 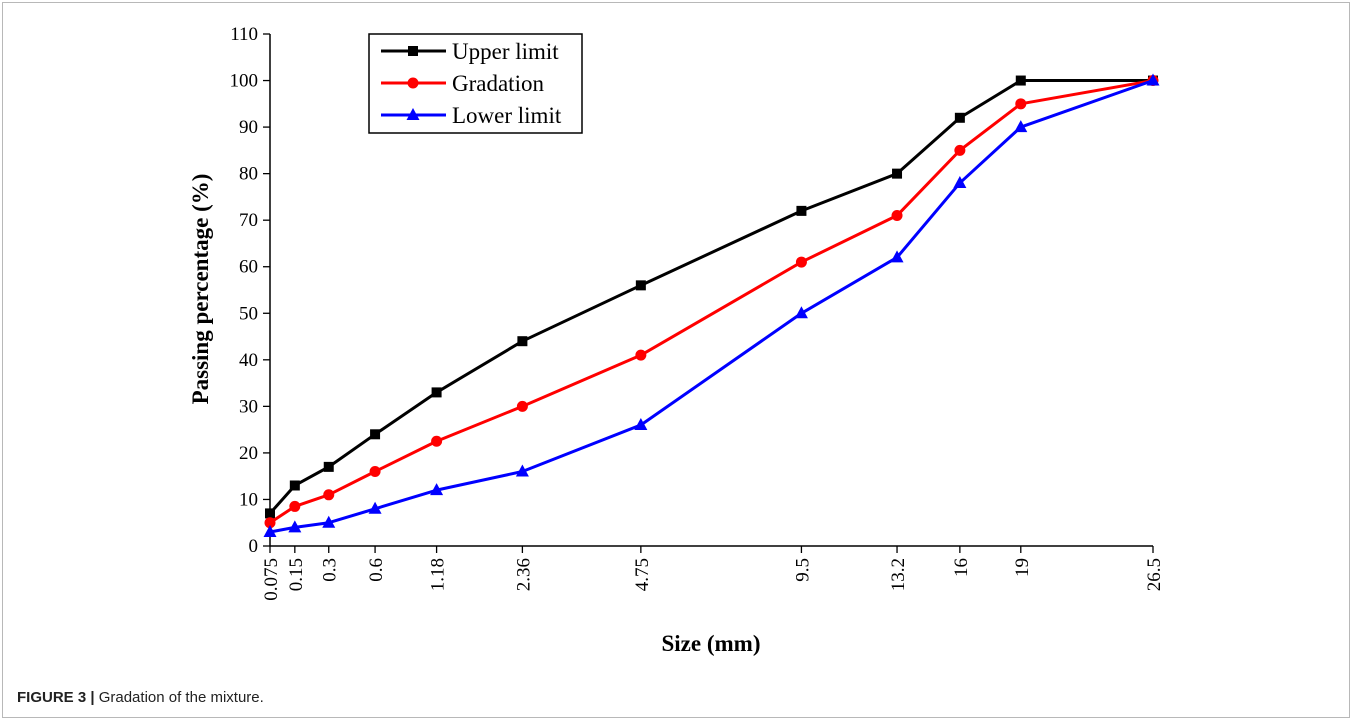 What do you see at coordinates (711, 643) in the screenshot?
I see `x-axis-label: Size (mm)` at bounding box center [711, 643].